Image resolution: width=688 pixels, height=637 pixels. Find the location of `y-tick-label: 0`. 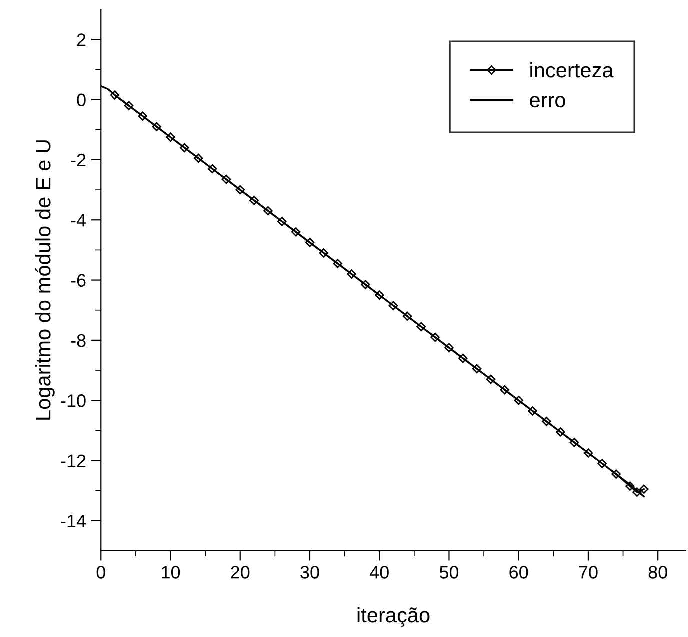

y-tick-label: 0 is located at coordinates (81, 100).